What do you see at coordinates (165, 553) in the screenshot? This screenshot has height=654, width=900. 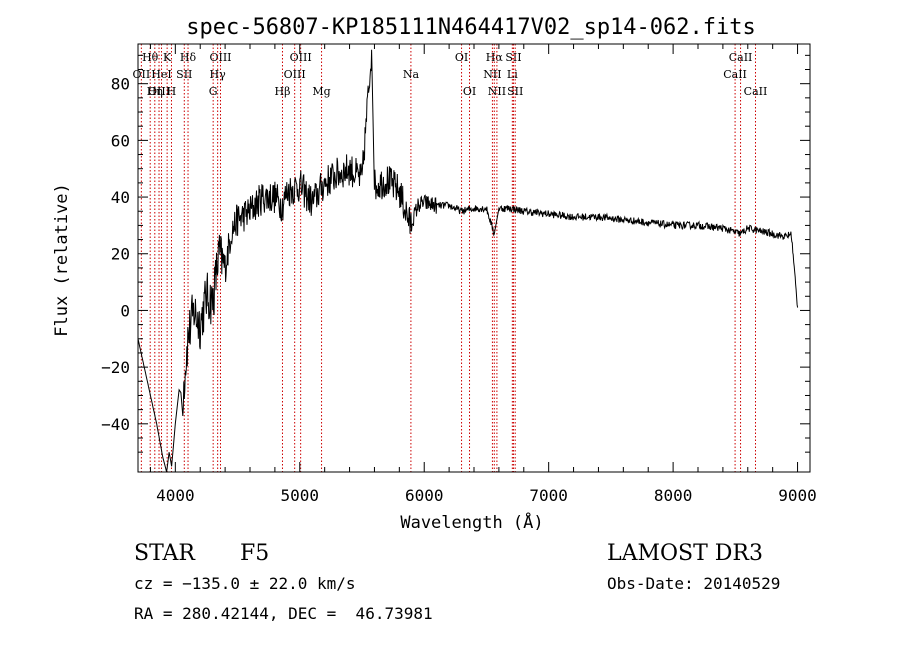 I see `object-class: STAR` at bounding box center [165, 553].